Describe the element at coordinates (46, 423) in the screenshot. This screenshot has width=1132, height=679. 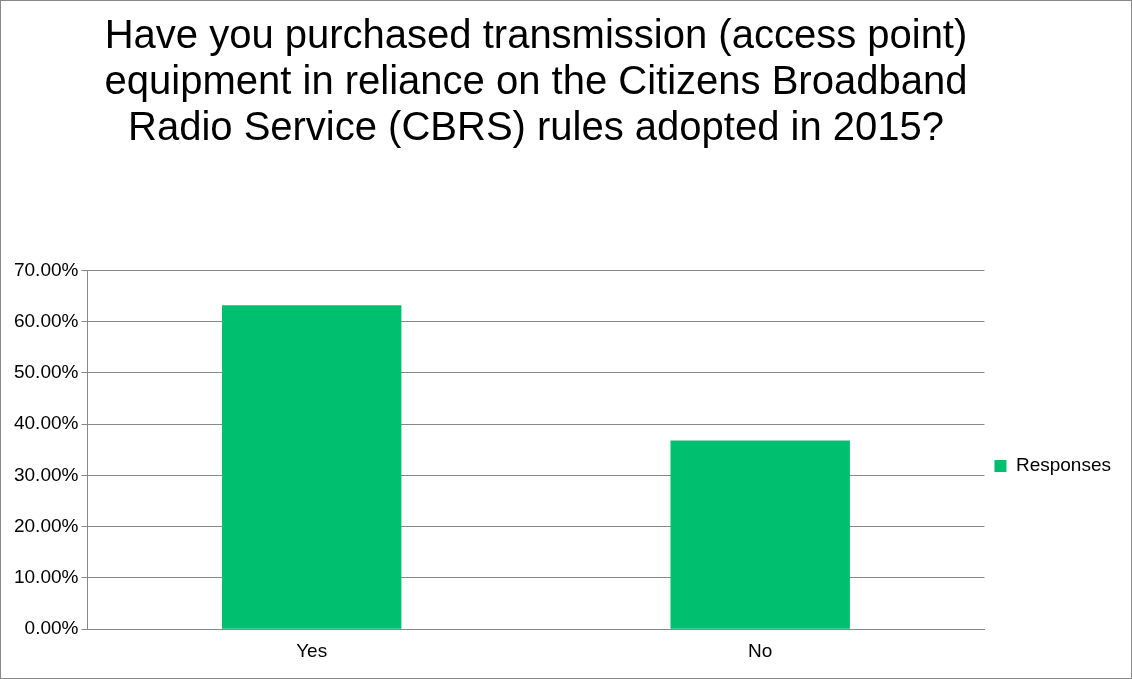
I see `y-tick-label: 40.00%` at that location.